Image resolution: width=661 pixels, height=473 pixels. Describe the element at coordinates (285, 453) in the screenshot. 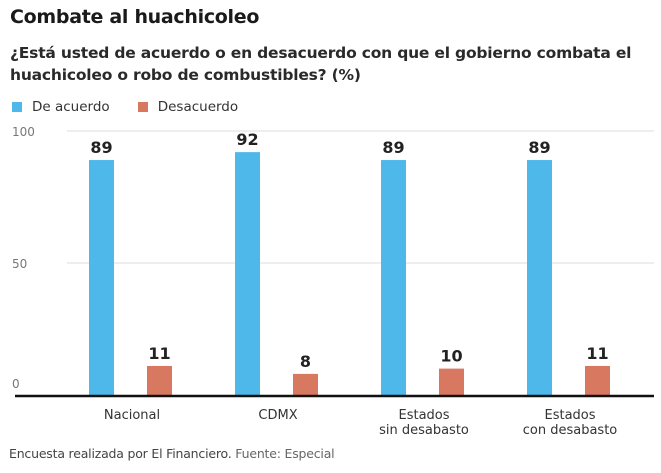

I see `footer-source: Fuente: Especial` at that location.